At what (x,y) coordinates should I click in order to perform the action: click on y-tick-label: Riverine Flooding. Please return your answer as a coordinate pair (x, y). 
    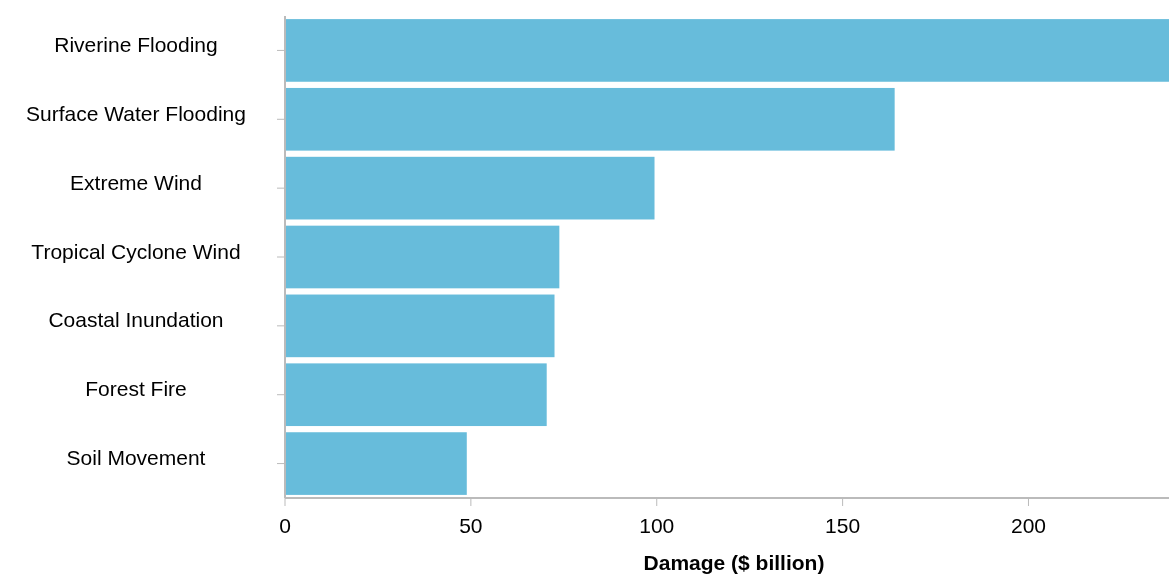
    Looking at the image, I should click on (136, 44).